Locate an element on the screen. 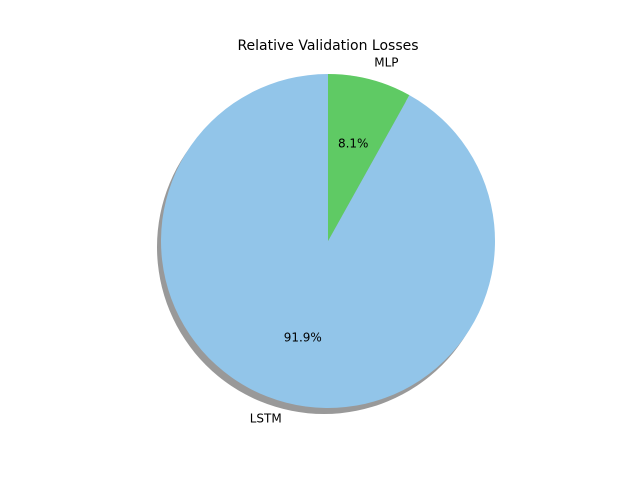 Image resolution: width=640 pixels, height=480 pixels. slice-label-mlp: MLP is located at coordinates (386, 63).